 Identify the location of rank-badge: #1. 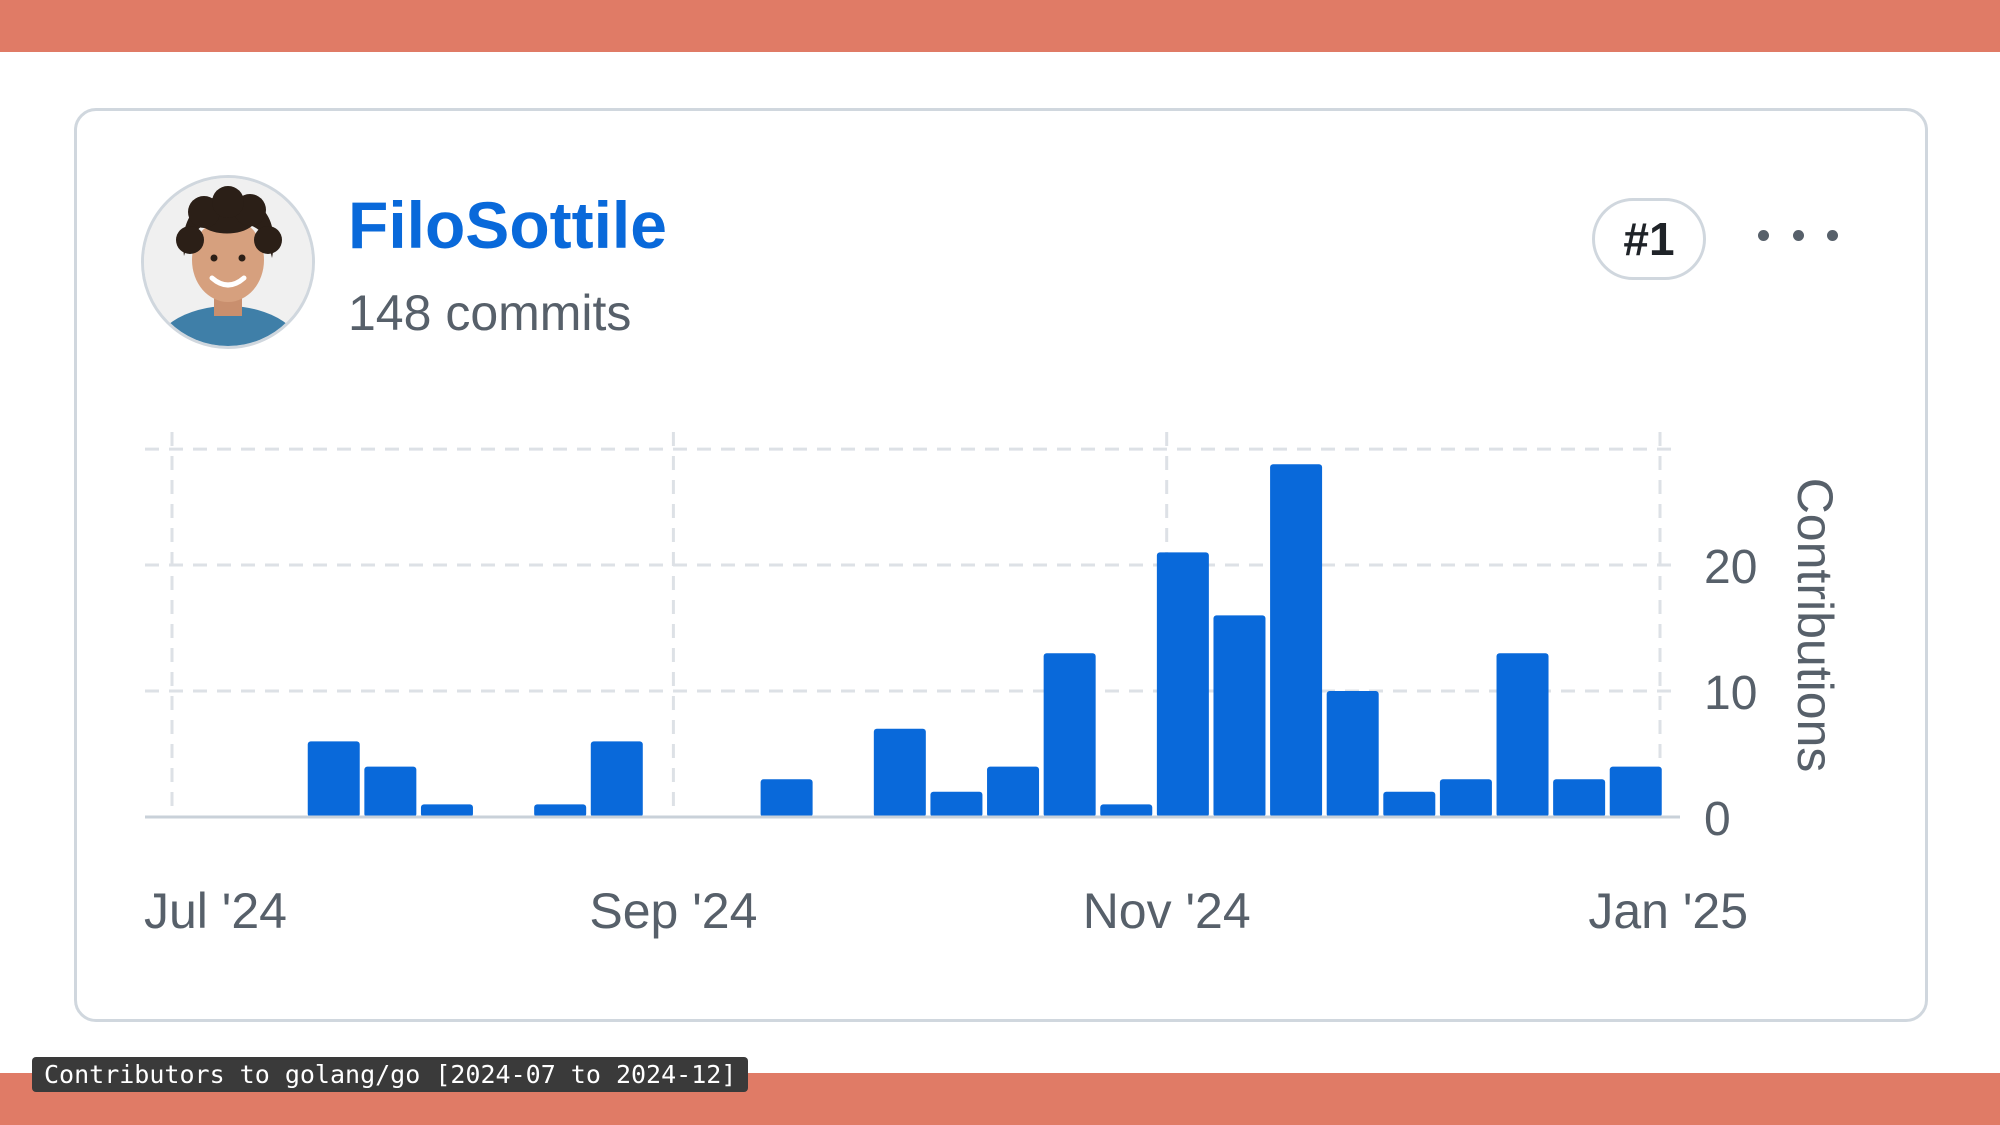
(1649, 239).